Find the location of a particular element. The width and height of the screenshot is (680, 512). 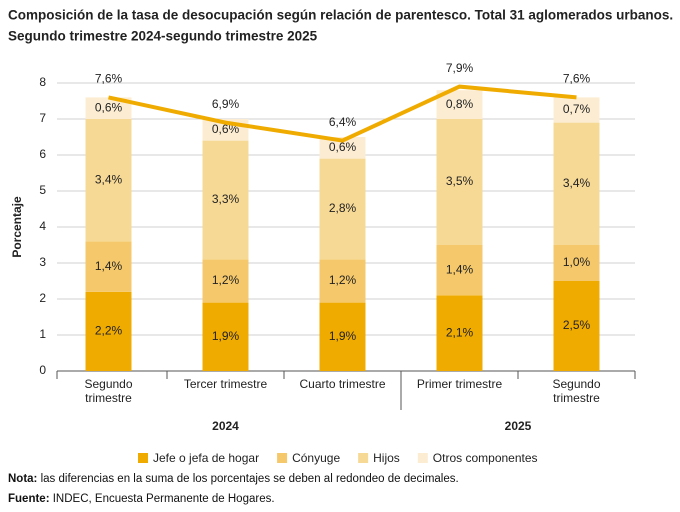

y-tick-label: 0 is located at coordinates (42, 370).